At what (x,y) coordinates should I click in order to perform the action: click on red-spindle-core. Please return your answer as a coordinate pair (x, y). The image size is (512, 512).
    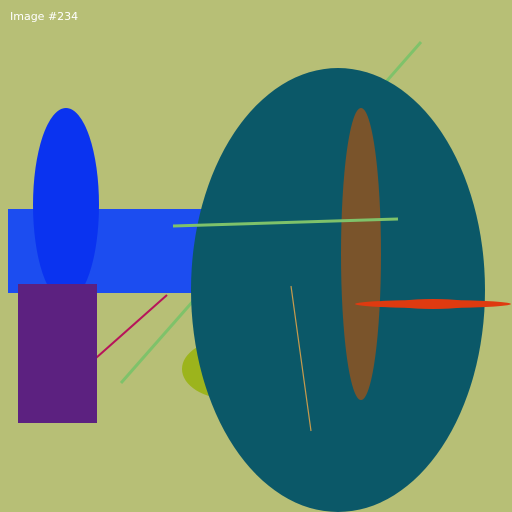
    Looking at the image, I should click on (433, 304).